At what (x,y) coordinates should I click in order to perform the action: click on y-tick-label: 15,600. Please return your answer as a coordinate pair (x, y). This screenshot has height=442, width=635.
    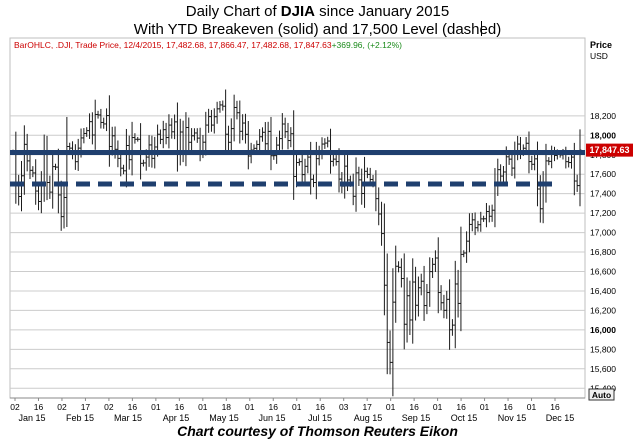
    Looking at the image, I should click on (603, 369).